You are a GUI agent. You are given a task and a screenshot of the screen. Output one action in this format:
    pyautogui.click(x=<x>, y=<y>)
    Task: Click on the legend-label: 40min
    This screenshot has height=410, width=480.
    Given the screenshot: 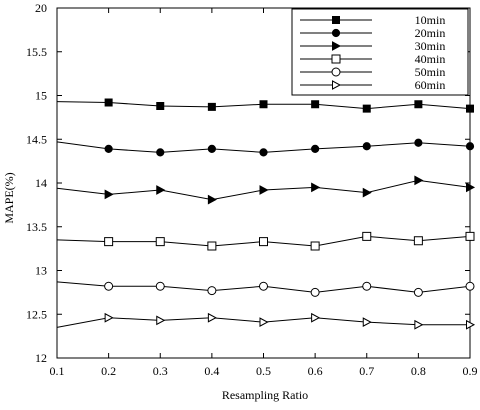 What is the action you would take?
    pyautogui.click(x=430, y=59)
    